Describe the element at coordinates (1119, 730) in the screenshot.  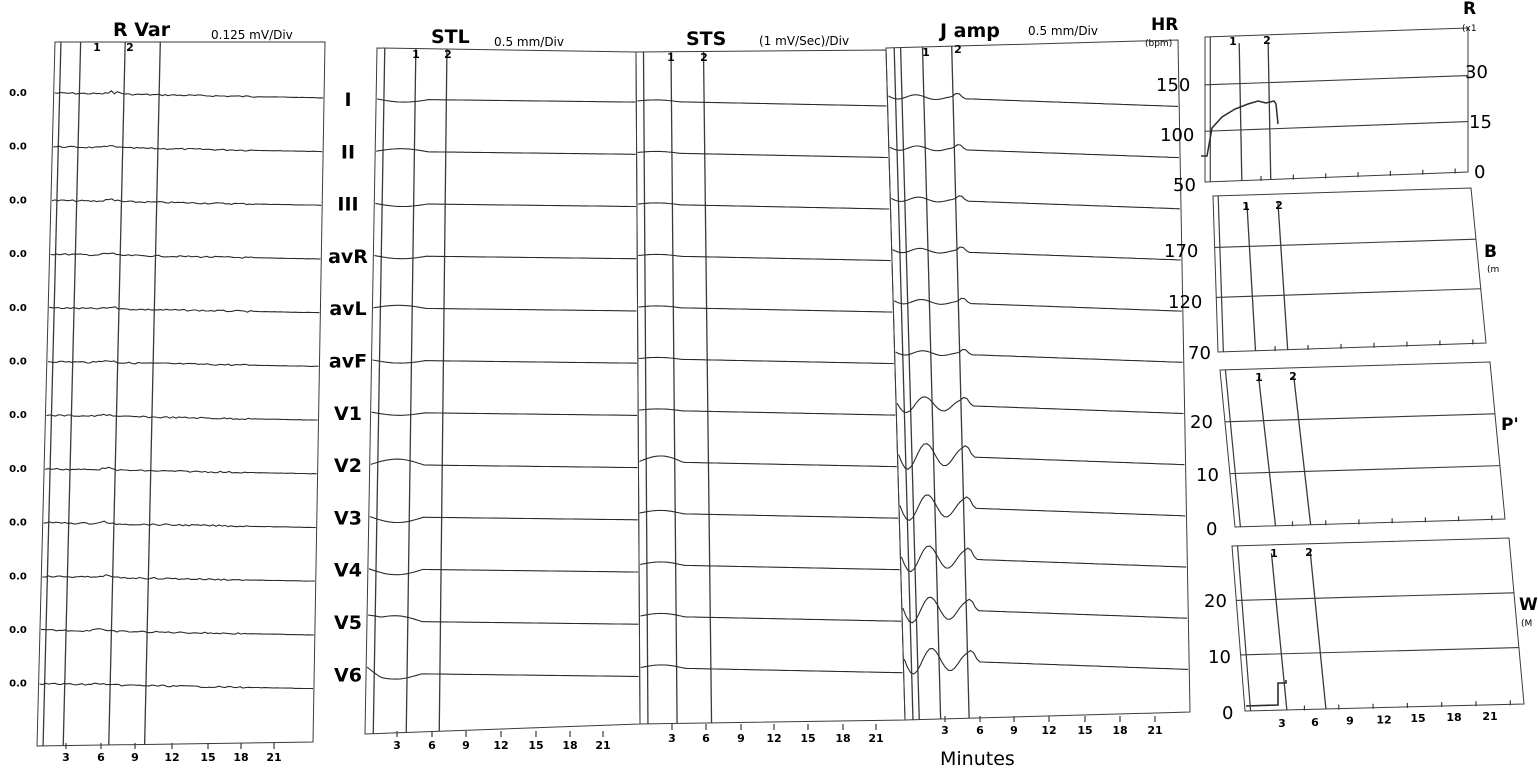
I see `x-tick-label-3-5: 18` at that location.